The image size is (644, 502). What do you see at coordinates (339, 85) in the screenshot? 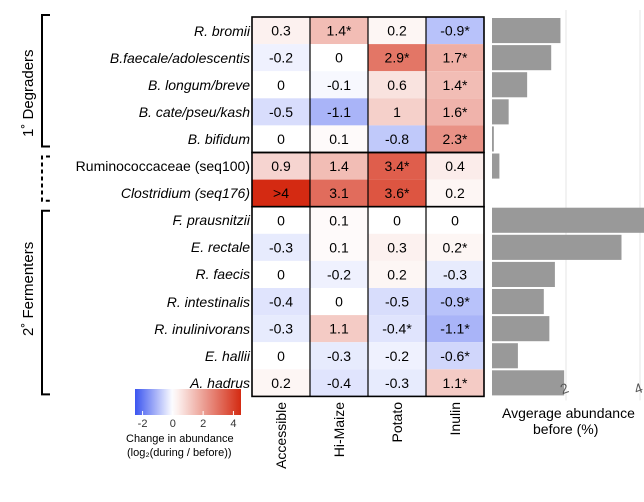
I see `cell-value: -0.1` at bounding box center [339, 85].